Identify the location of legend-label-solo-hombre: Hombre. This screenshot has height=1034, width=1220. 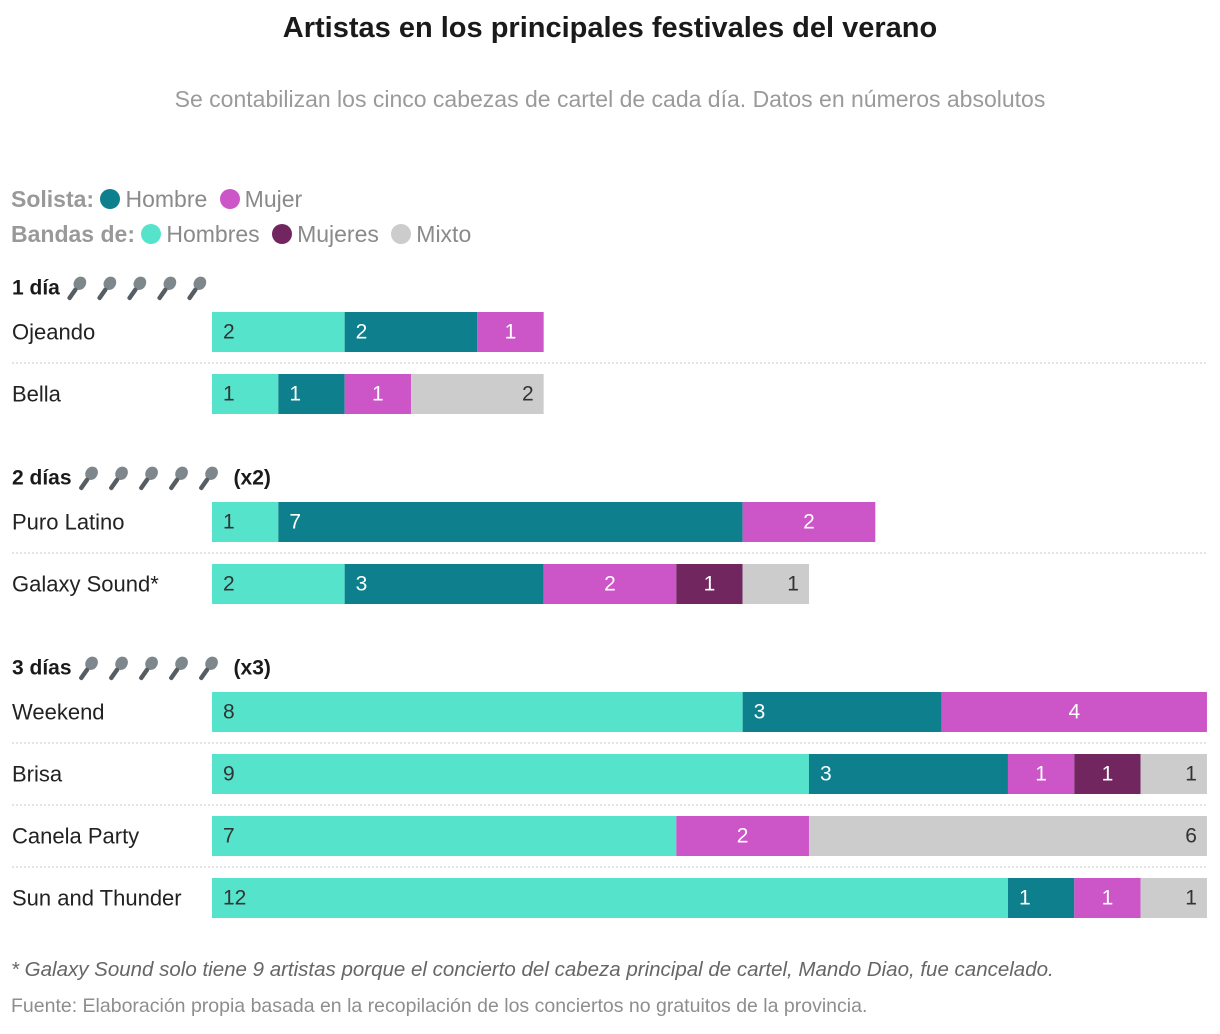
(166, 199).